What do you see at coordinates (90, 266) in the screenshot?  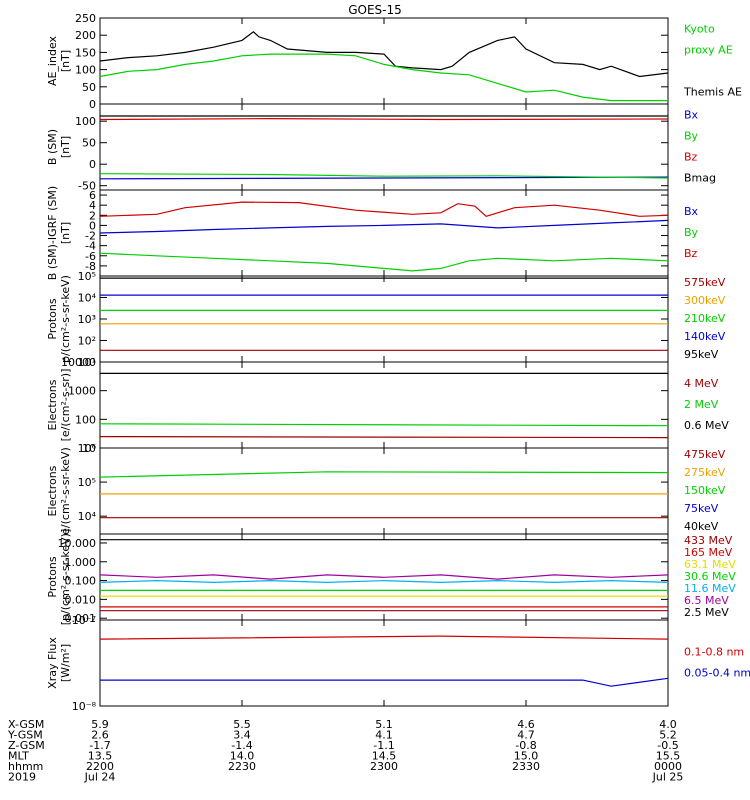 I see `y-tick-label: -8` at bounding box center [90, 266].